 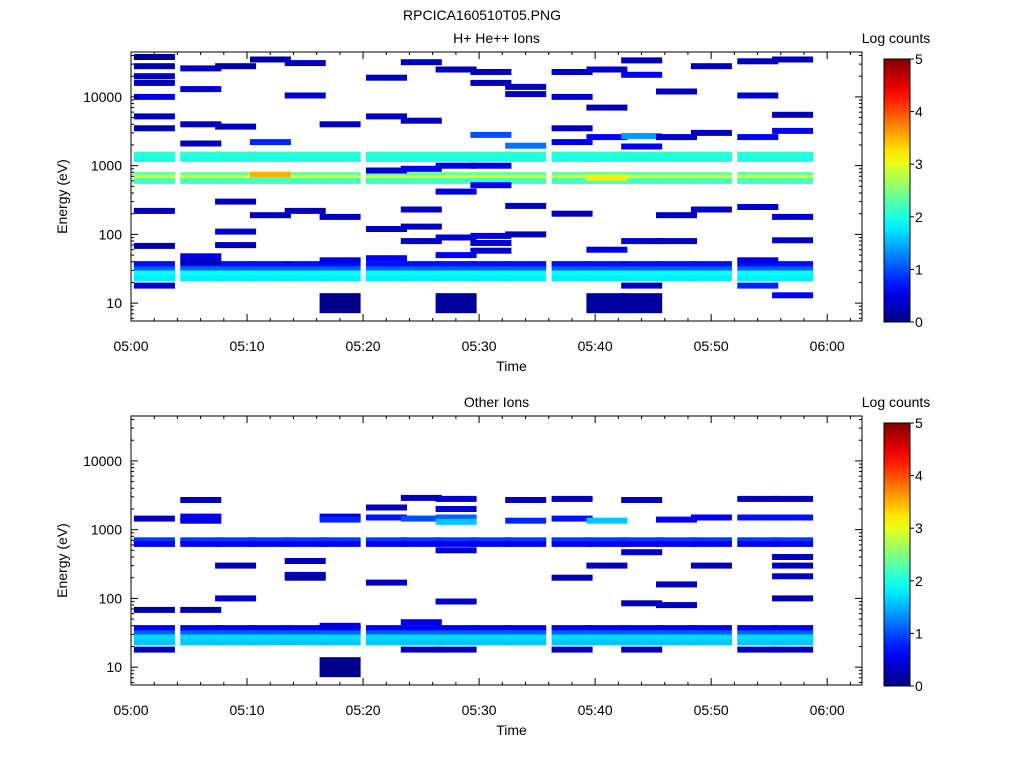 I want to click on y-tick-label: 100, so click(x=111, y=598).